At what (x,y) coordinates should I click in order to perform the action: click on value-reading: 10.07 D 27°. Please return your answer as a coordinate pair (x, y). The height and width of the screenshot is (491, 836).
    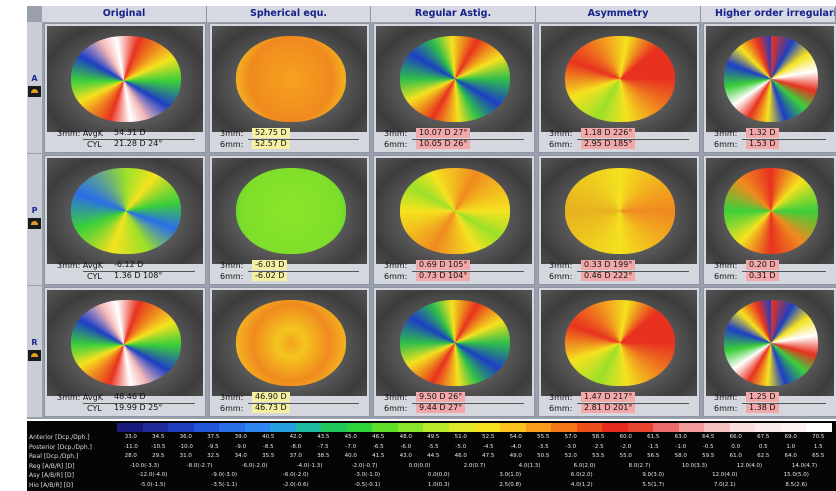
    Looking at the image, I should click on (443, 133).